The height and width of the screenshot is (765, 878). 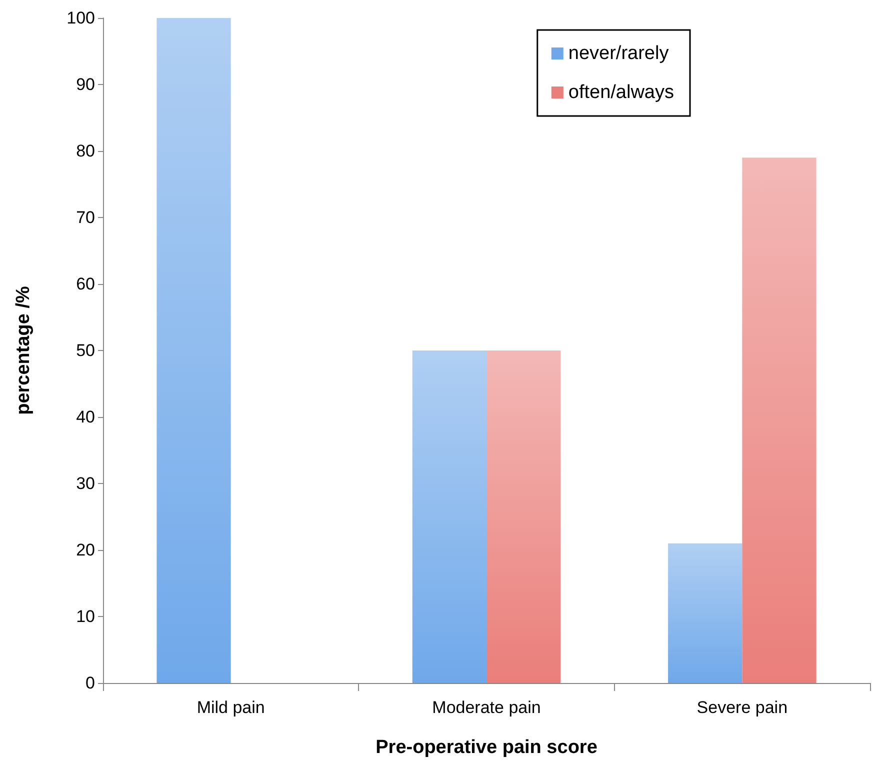 What do you see at coordinates (487, 747) in the screenshot?
I see `x-axis-title: Pre-operative pain score` at bounding box center [487, 747].